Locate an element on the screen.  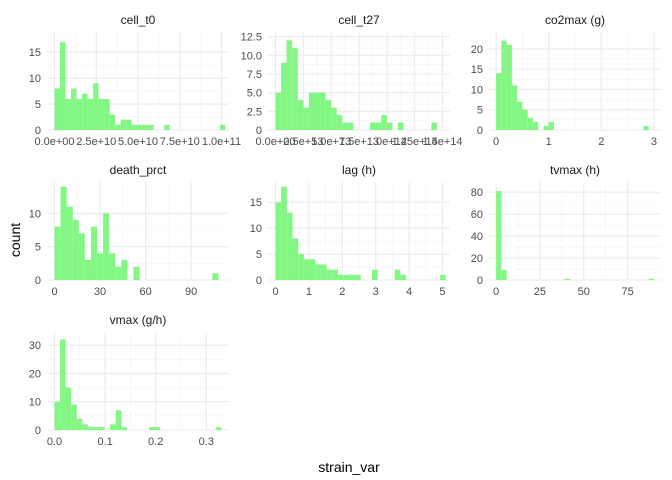
y-tick-label: 15 is located at coordinates (35, 53).